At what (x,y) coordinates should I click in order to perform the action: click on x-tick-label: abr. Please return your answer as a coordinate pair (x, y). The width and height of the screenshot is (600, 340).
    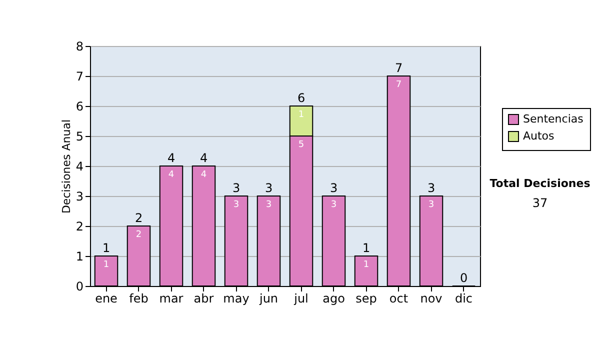
    Looking at the image, I should click on (204, 299).